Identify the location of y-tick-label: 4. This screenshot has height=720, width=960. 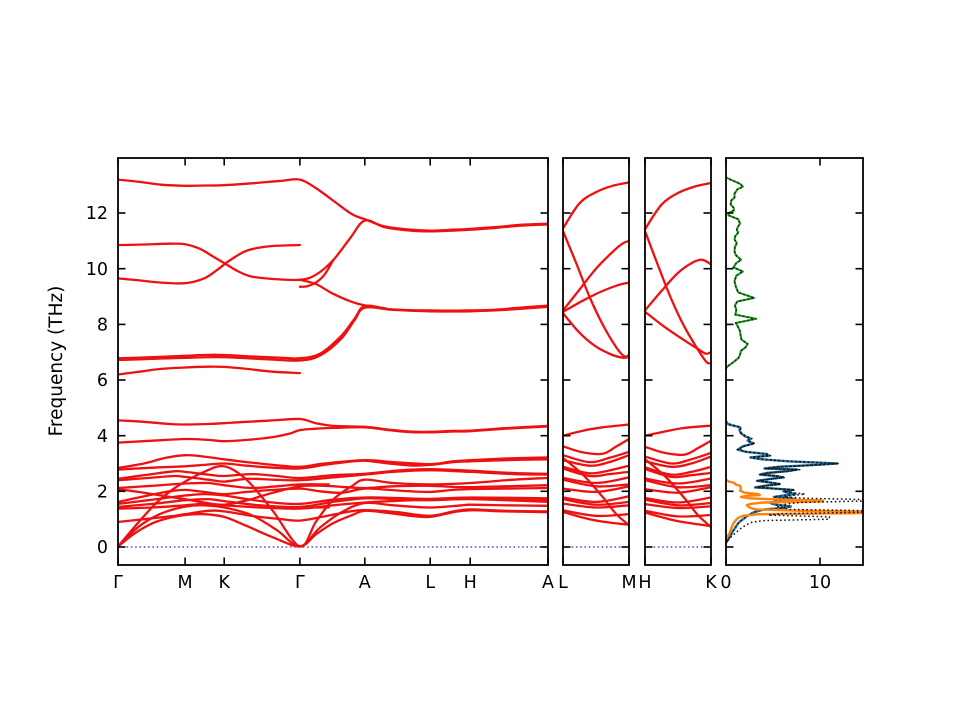
(102, 437).